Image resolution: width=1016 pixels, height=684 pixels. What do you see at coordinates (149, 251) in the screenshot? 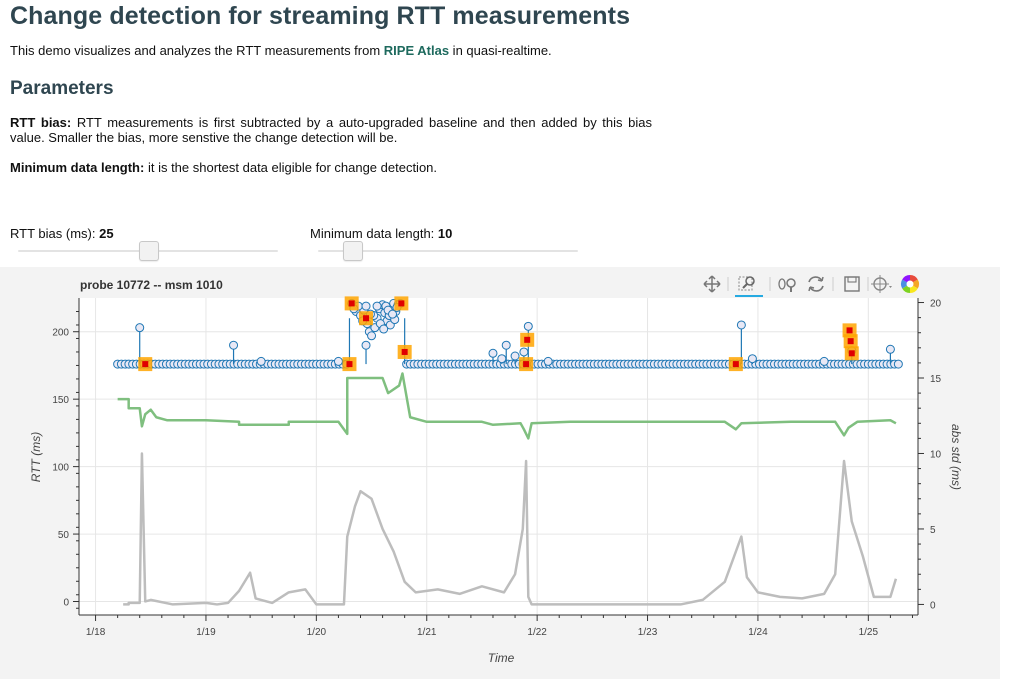
I see `rtt-bias-slider-handle` at bounding box center [149, 251].